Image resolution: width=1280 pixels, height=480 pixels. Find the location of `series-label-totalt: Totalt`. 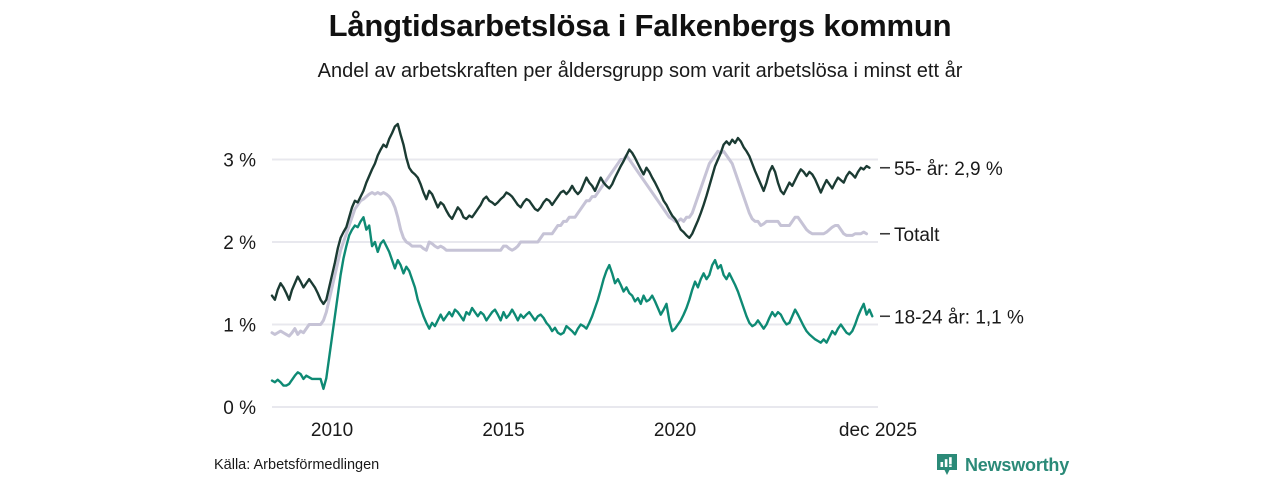

series-label-totalt: Totalt is located at coordinates (917, 235).